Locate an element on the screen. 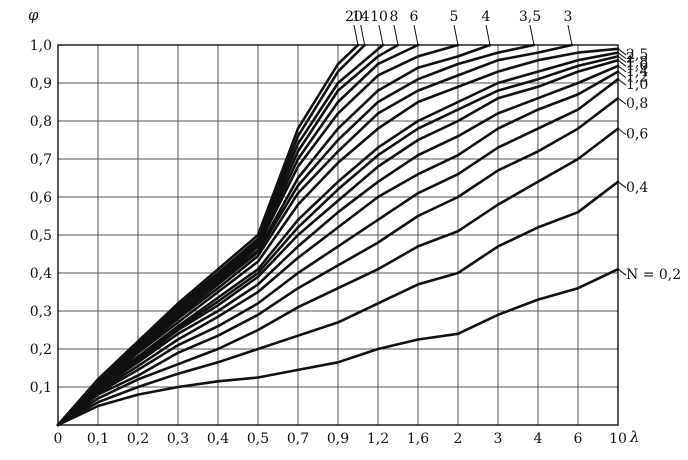 The width and height of the screenshot is (688, 460). curve-label-n-5: 5 is located at coordinates (454, 17).